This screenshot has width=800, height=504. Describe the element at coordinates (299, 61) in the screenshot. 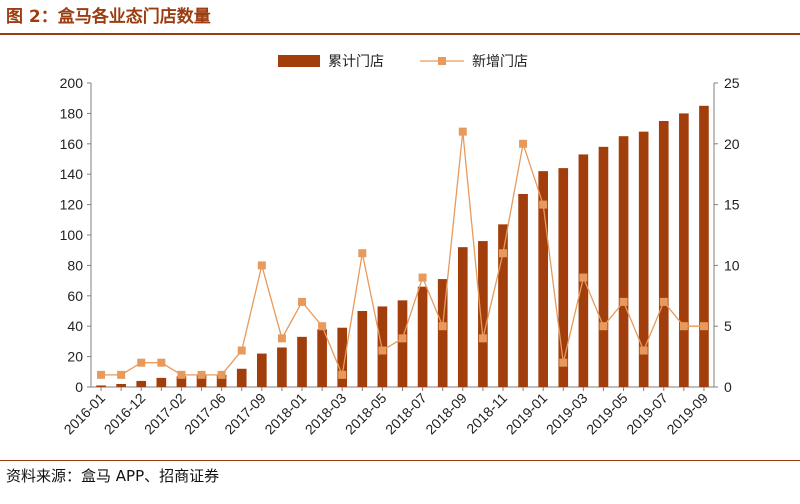

I see `legend-bar-swatch` at that location.